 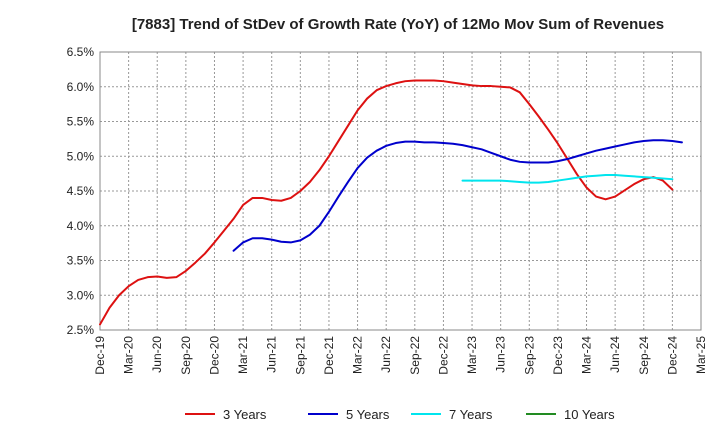 What do you see at coordinates (272, 354) in the screenshot?
I see `x-tick-label-6: Jun-21` at bounding box center [272, 354].